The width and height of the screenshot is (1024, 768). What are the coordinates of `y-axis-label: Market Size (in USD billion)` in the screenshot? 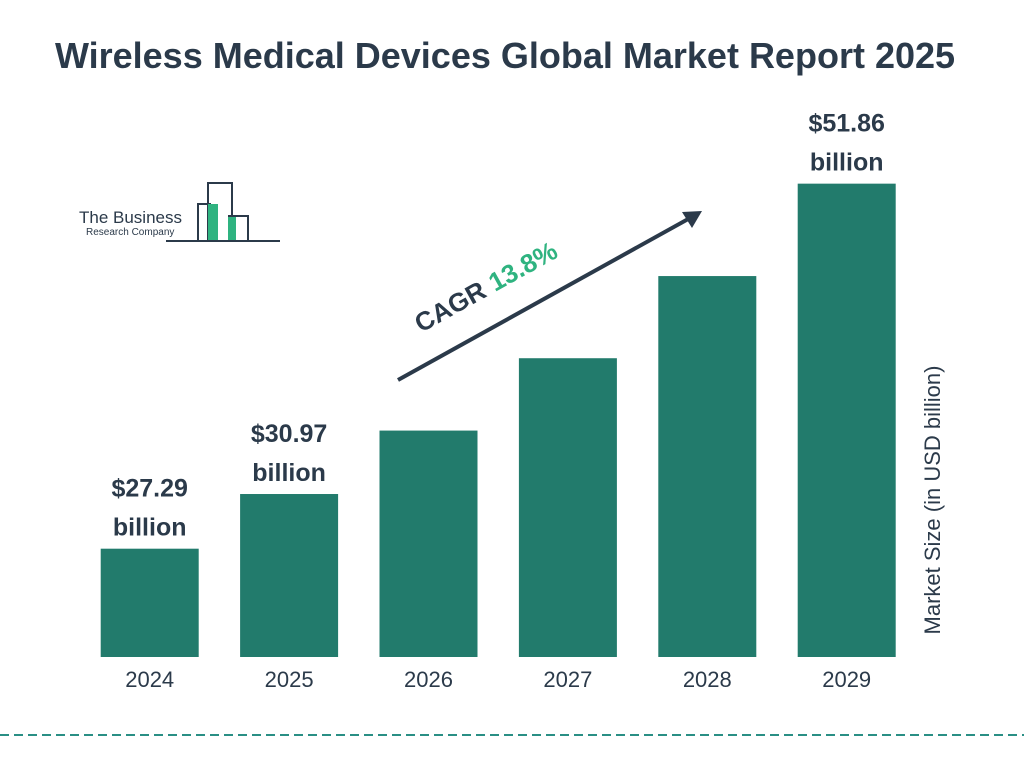 It's located at (932, 500).